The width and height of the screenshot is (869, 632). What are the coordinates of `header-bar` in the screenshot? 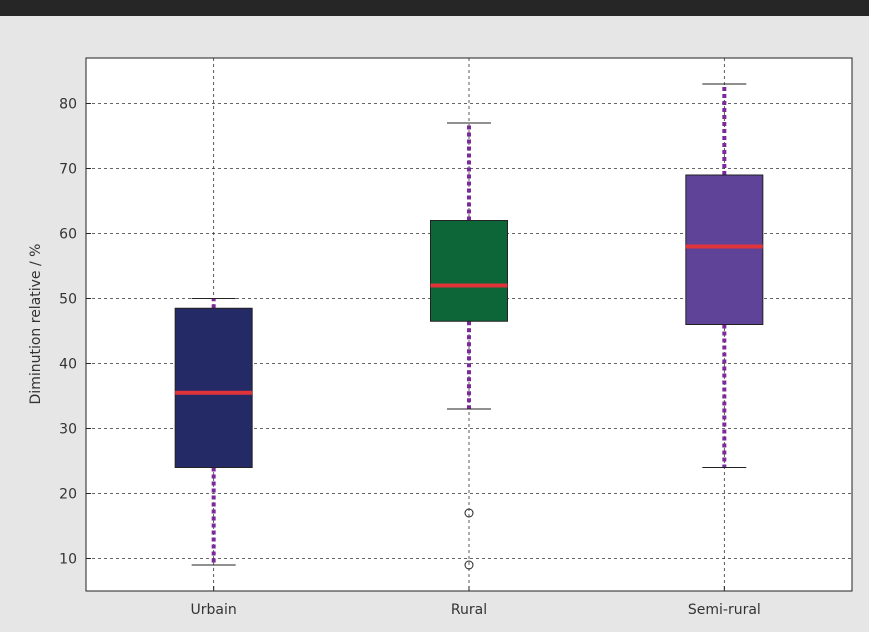 It's located at (434, 8).